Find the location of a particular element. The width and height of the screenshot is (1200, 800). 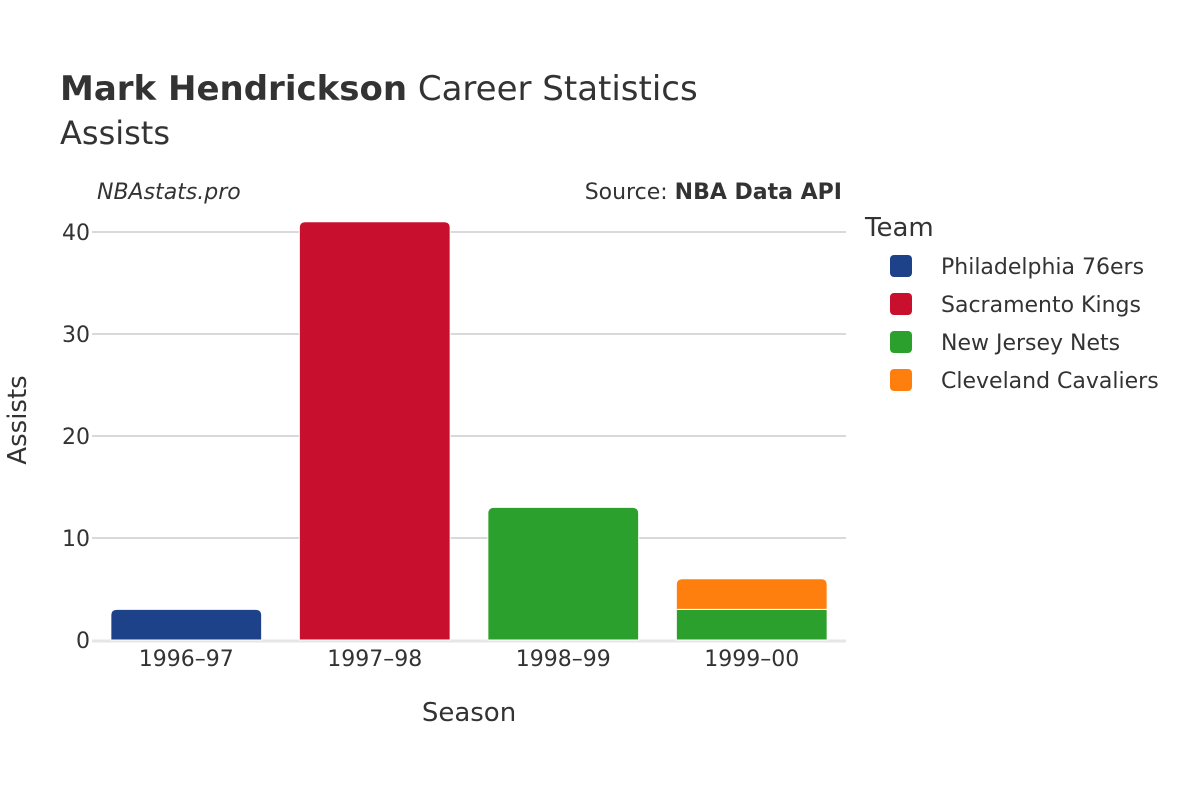

legend-title: Team is located at coordinates (899, 228).